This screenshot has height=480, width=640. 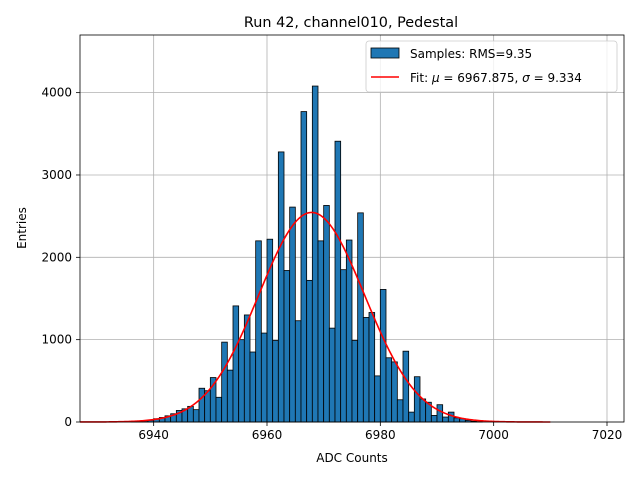 What do you see at coordinates (380, 435) in the screenshot?
I see `x-tick-label: 6980` at bounding box center [380, 435].